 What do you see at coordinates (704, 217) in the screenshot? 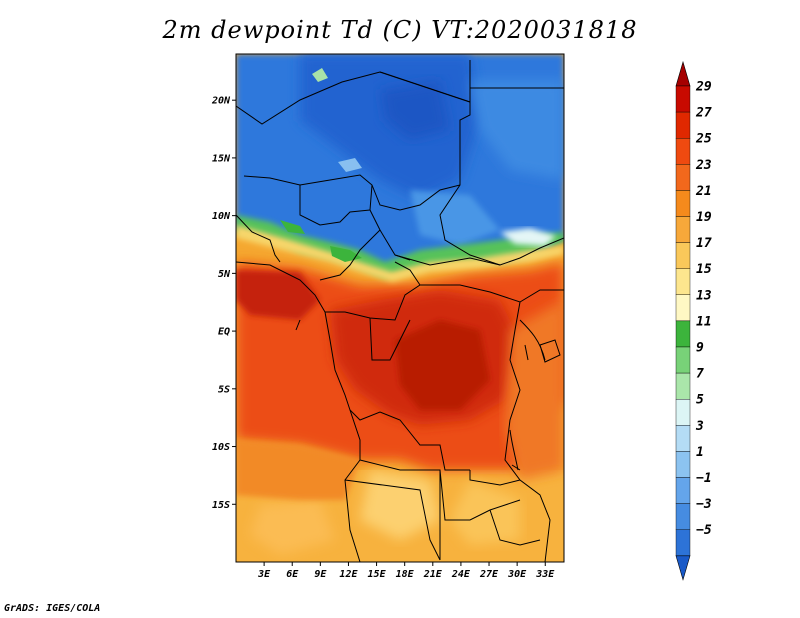
I see `colorbar-label: 19` at bounding box center [704, 217].